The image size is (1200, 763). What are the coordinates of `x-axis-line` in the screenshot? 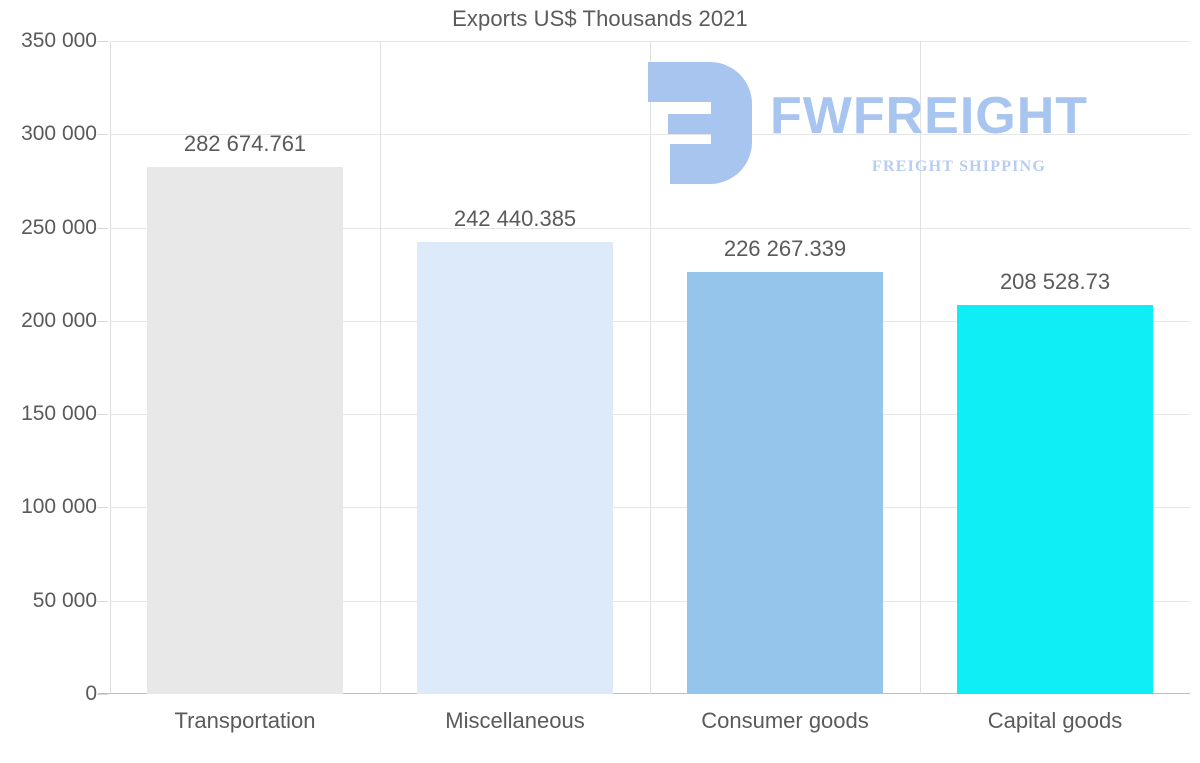 It's located at (644, 693).